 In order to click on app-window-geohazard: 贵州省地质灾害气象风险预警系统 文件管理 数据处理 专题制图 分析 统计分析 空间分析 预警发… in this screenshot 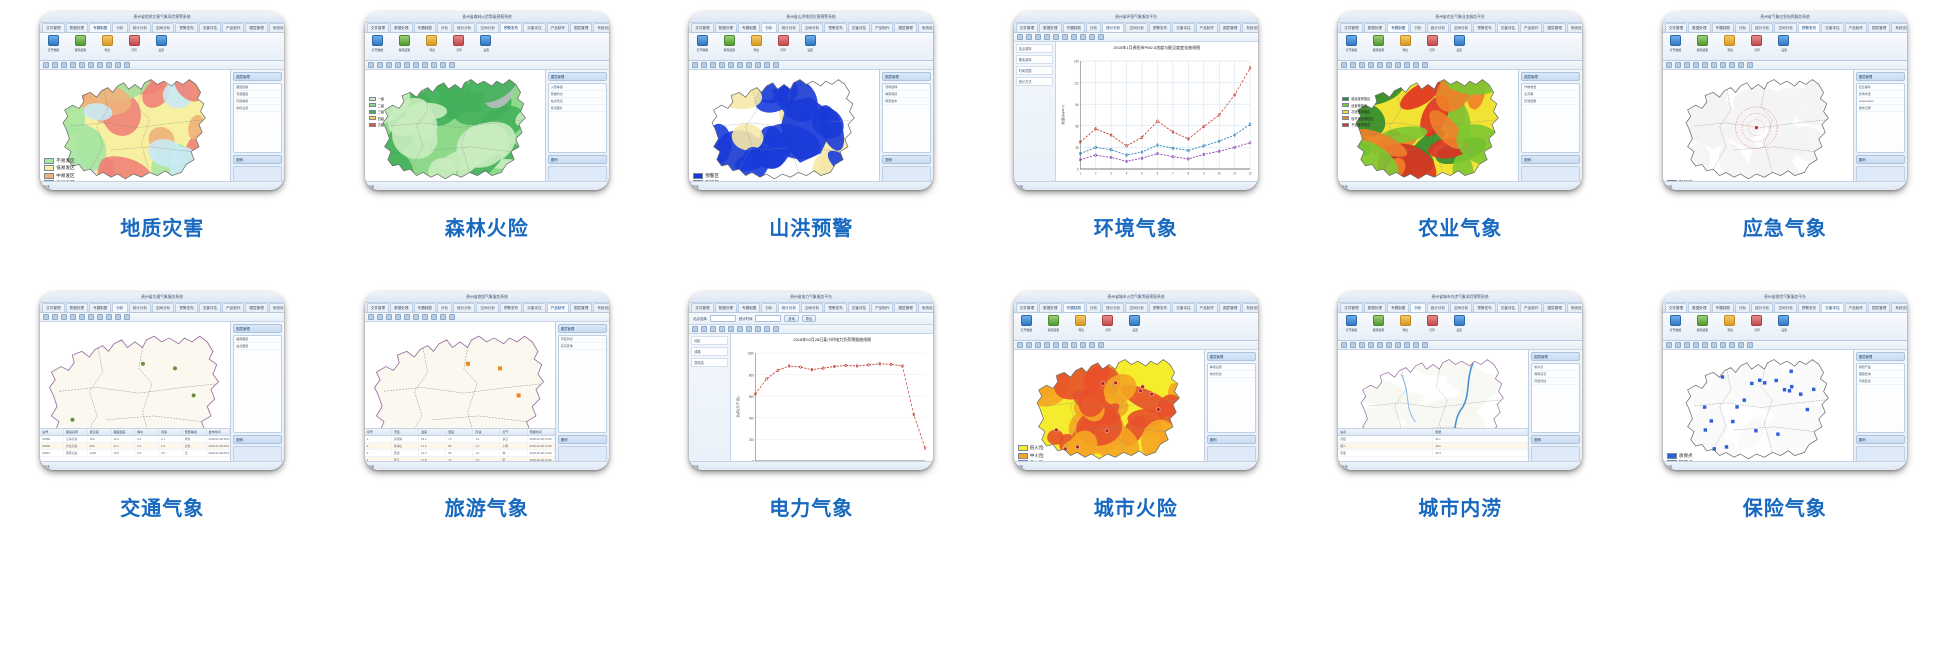, I will do `click(162, 101)`.